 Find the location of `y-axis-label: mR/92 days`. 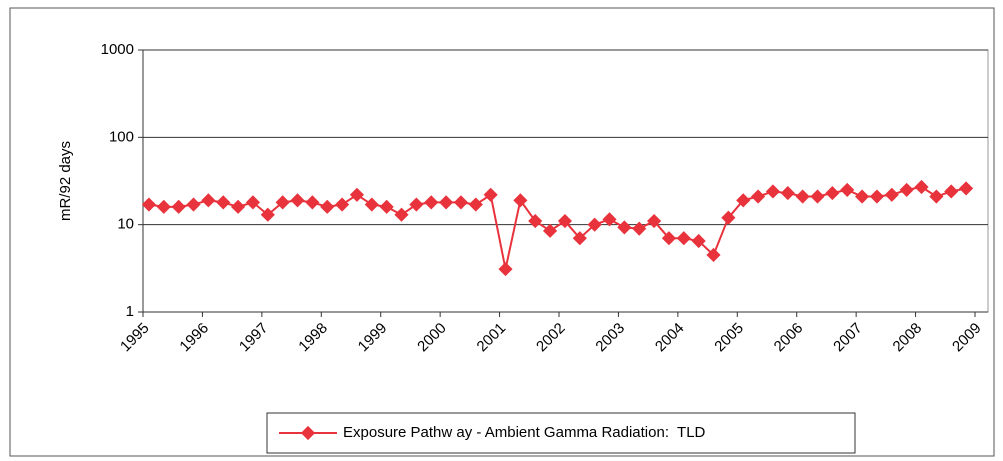

y-axis-label: mR/92 days is located at coordinates (65, 181).